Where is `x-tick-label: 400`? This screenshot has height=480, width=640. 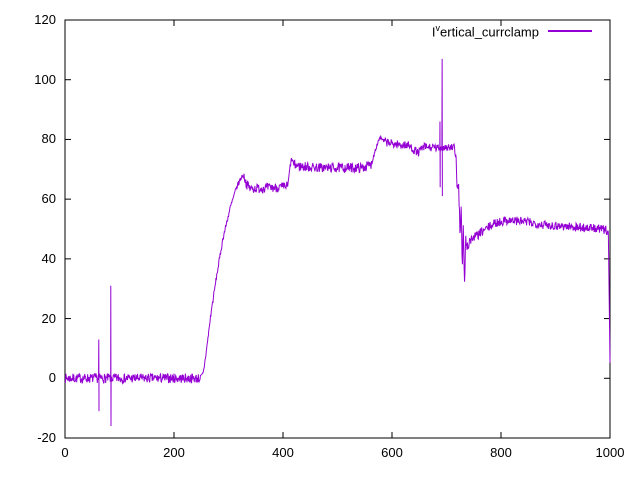 x-tick-label: 400 is located at coordinates (283, 452).